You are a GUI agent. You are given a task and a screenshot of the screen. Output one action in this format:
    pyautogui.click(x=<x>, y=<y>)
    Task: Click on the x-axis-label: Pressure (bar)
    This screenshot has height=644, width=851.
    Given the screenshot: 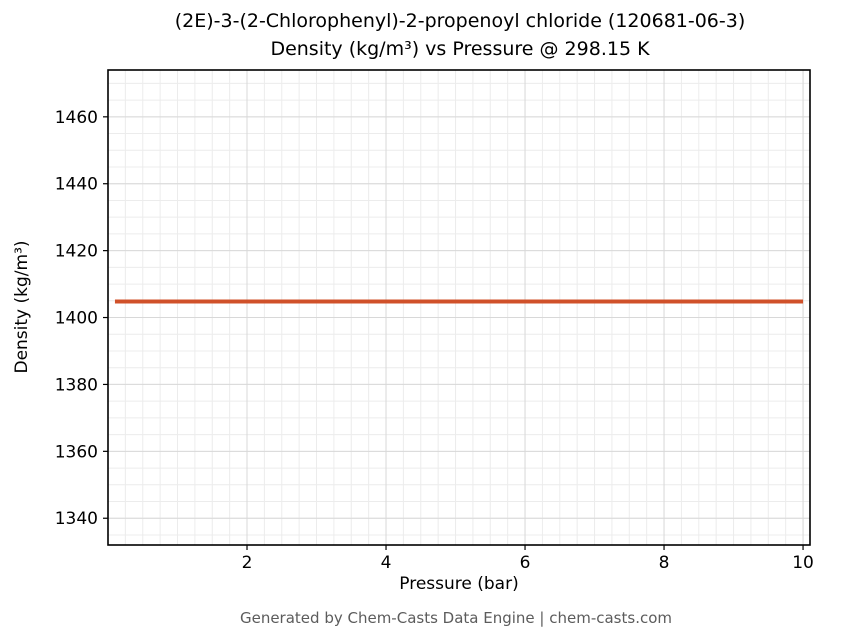 What is the action you would take?
    pyautogui.click(x=458, y=584)
    